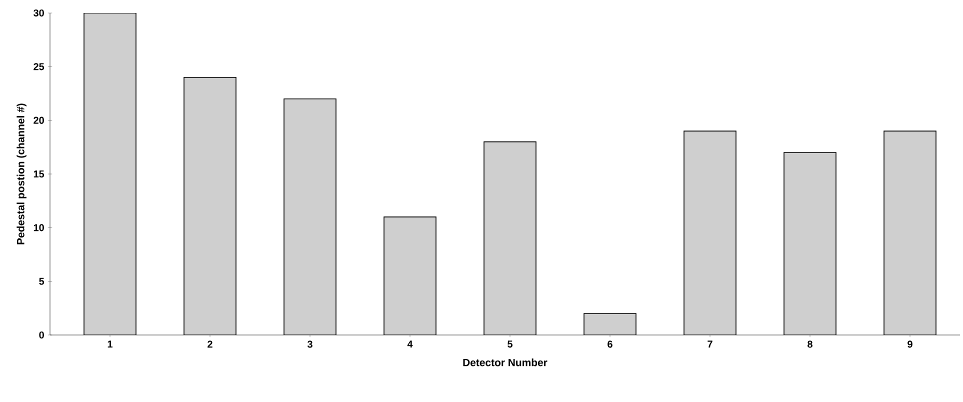 The height and width of the screenshot is (402, 963). I want to click on x-axis-title: Detector Number, so click(505, 362).